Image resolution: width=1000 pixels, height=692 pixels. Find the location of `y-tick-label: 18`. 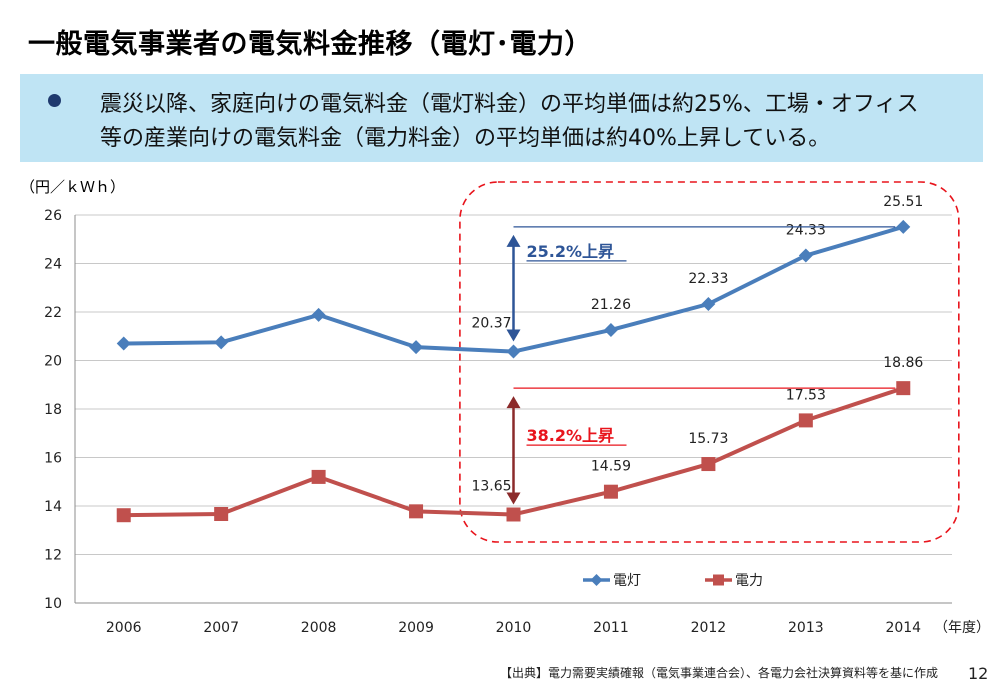

y-tick-label: 18 is located at coordinates (53, 410).